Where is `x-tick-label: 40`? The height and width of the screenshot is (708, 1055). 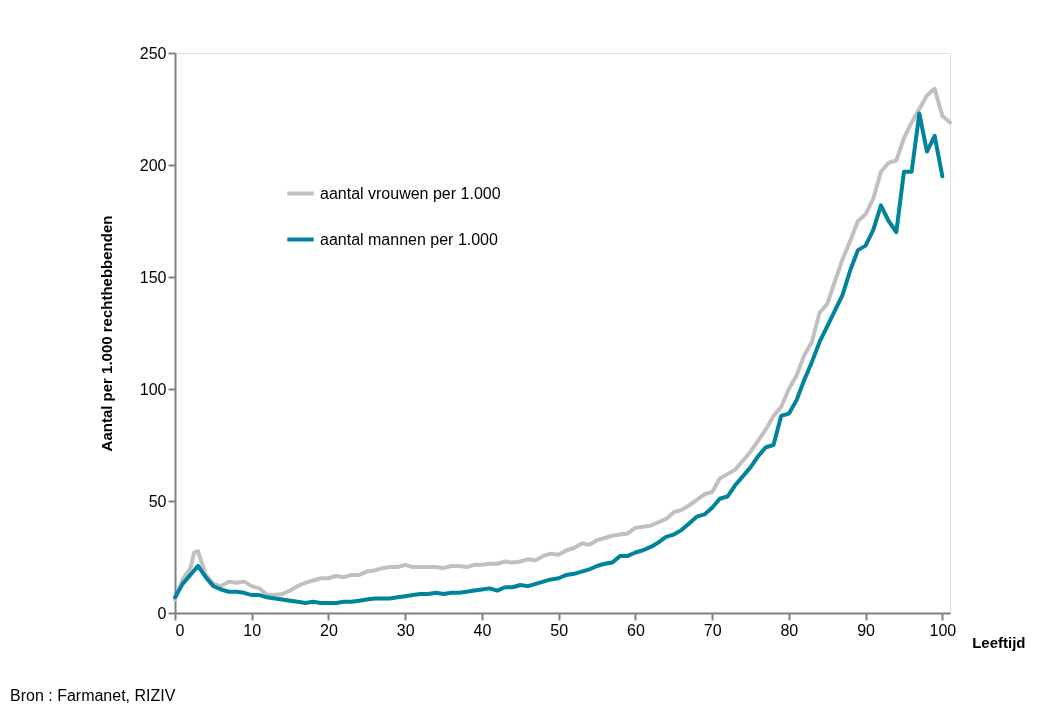 x-tick-label: 40 is located at coordinates (482, 630).